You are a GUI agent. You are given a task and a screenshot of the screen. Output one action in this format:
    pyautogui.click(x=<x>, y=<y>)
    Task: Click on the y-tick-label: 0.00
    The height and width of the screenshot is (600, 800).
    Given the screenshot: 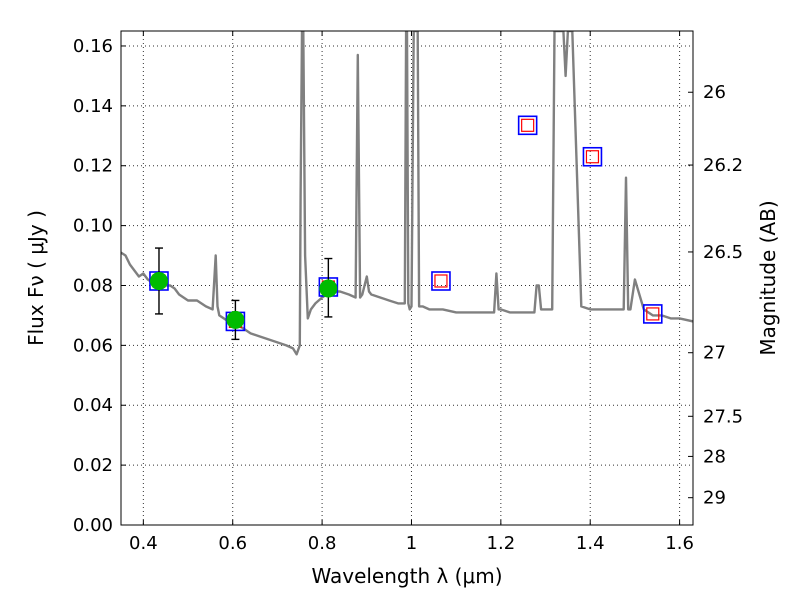 What is the action you would take?
    pyautogui.click(x=93, y=525)
    